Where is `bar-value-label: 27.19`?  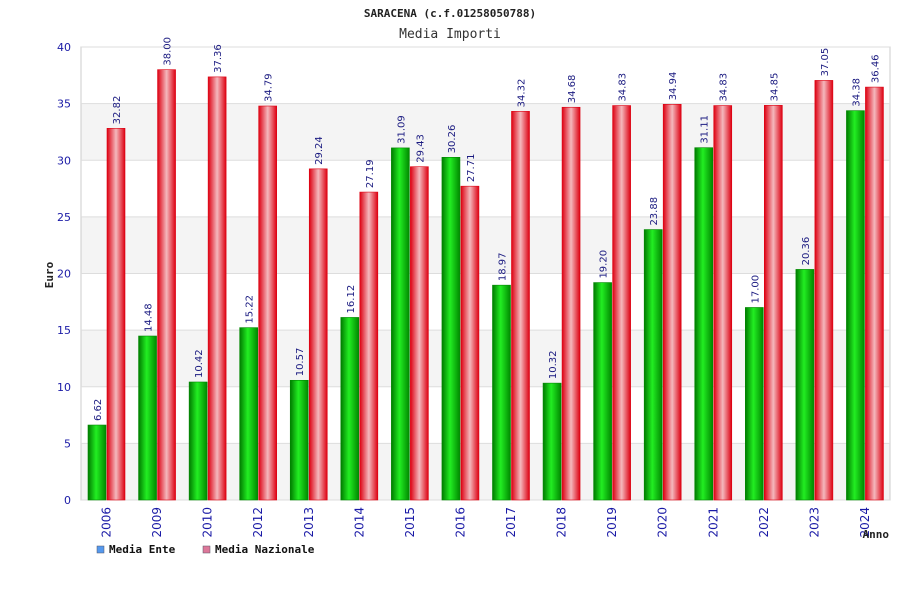
bar-value-label: 27.19 is located at coordinates (370, 173).